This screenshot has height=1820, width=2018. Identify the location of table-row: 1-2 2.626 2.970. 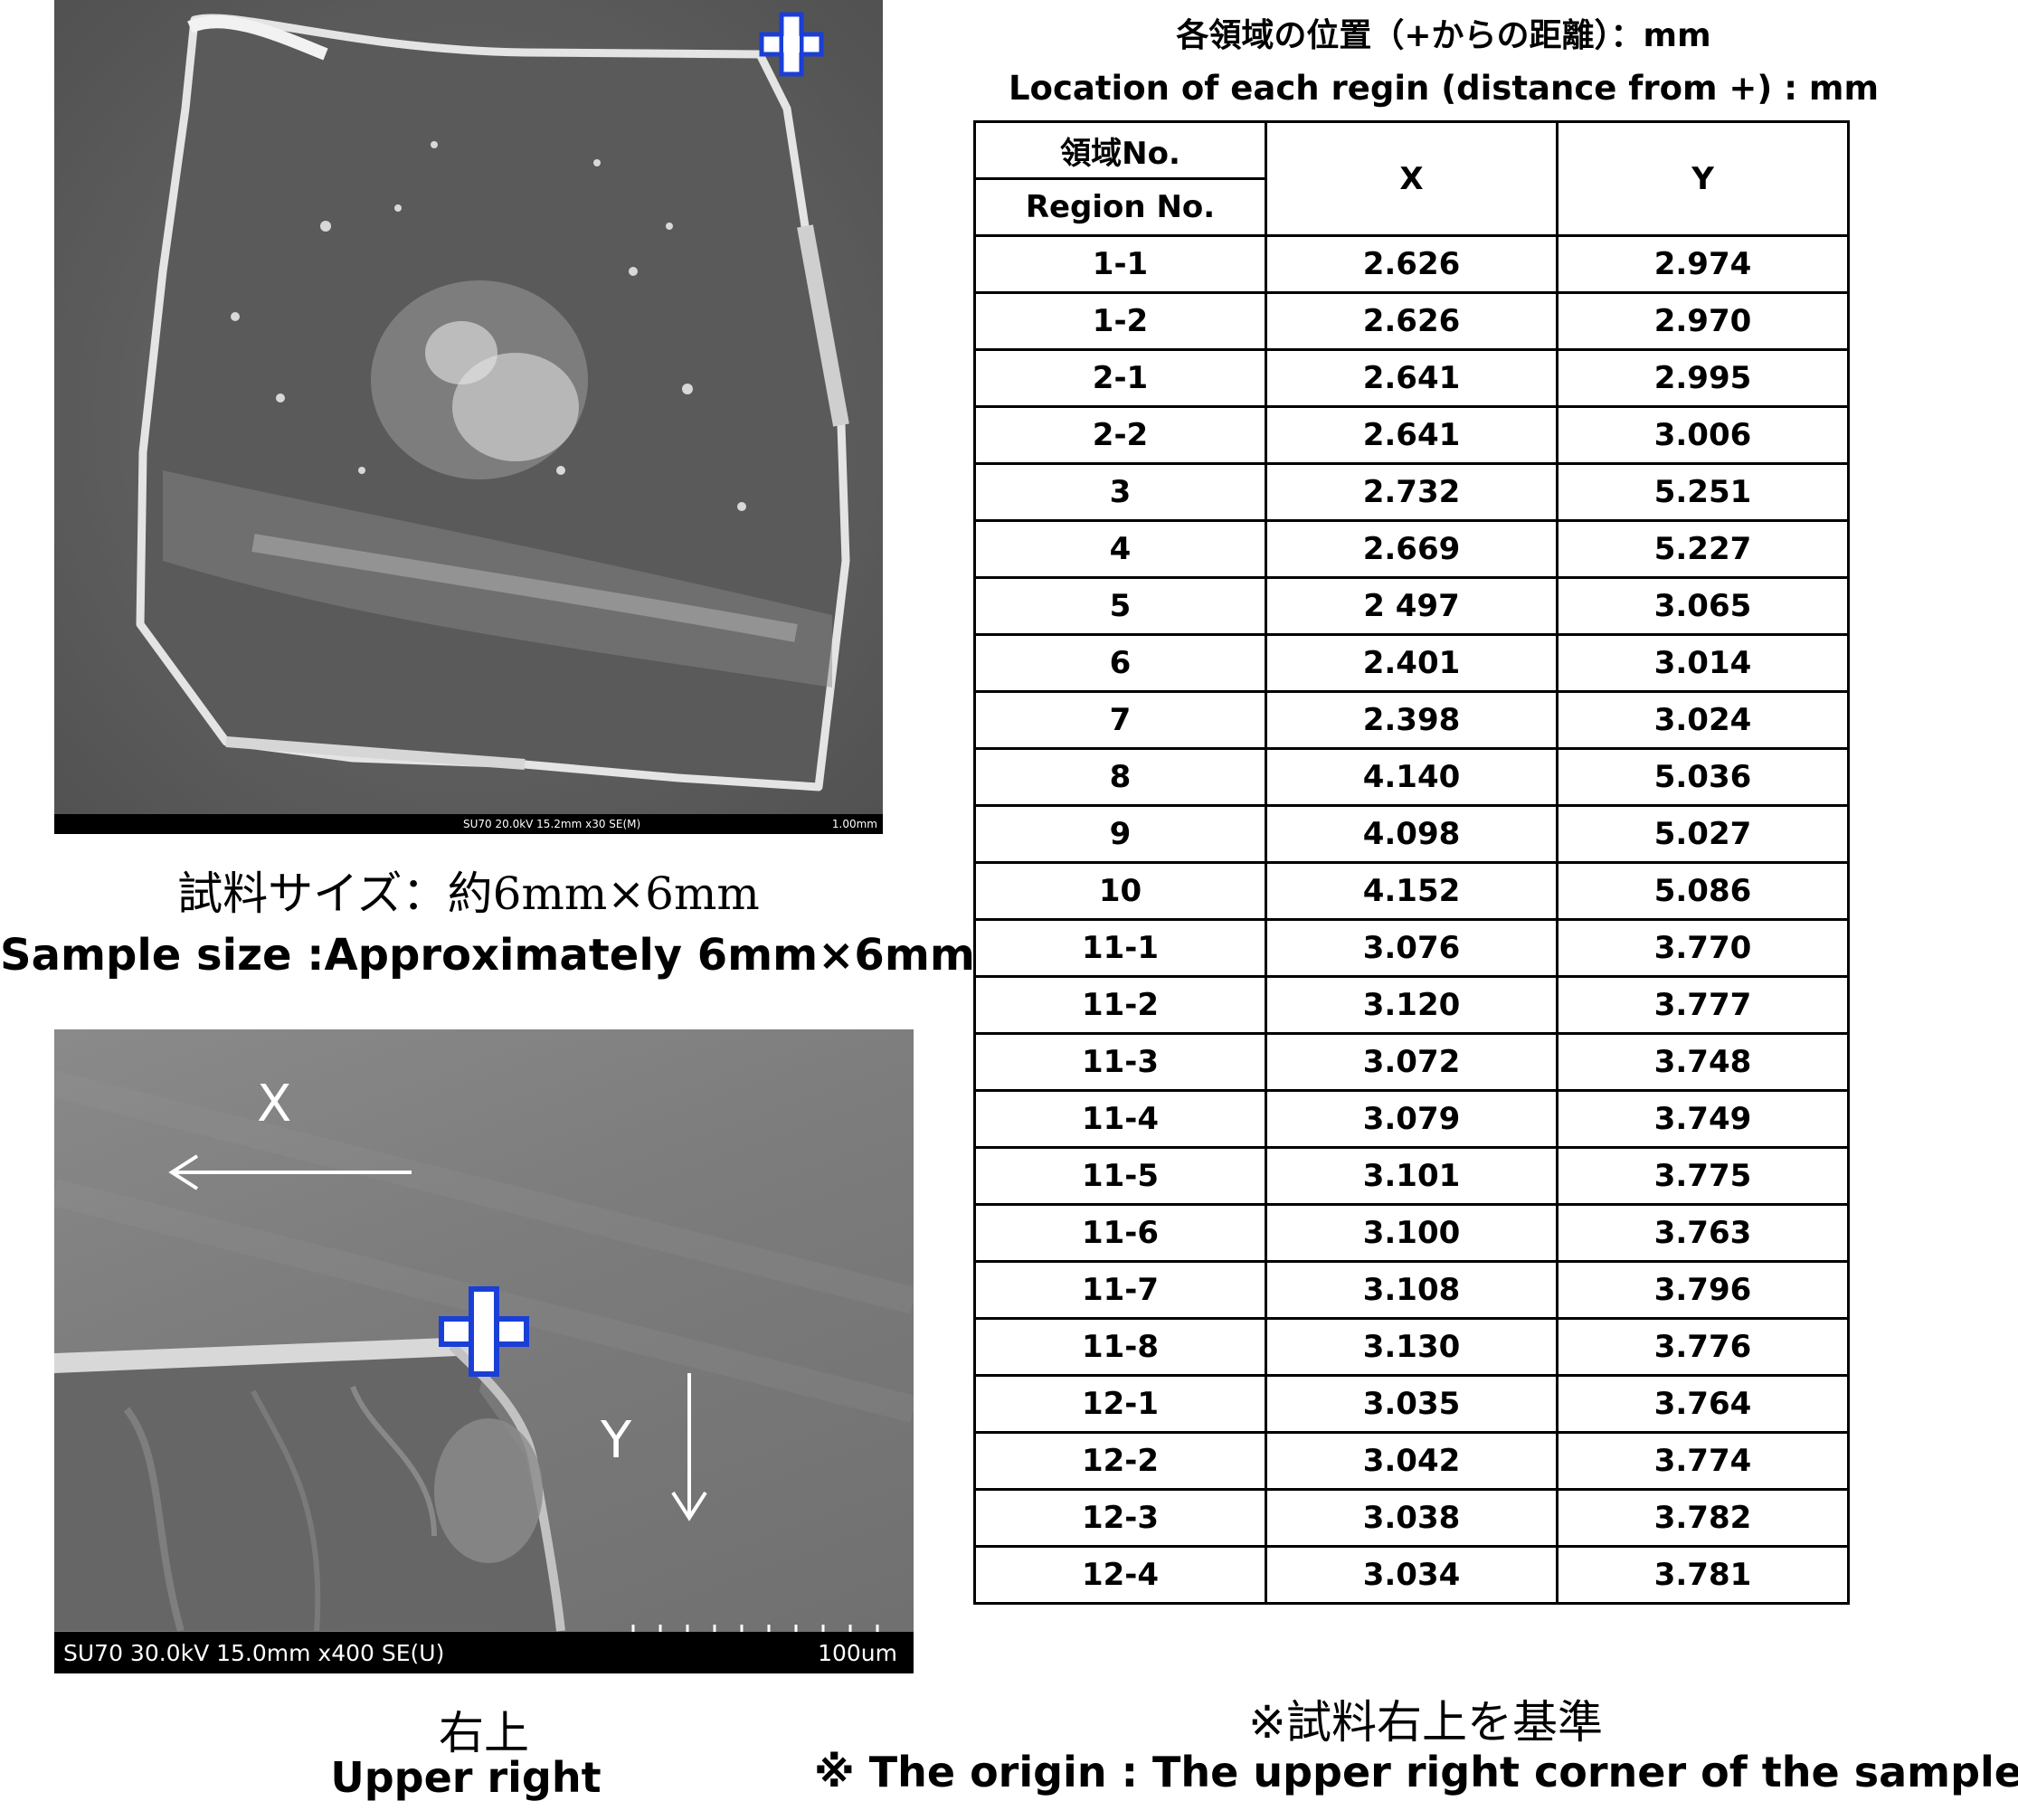
(1411, 321).